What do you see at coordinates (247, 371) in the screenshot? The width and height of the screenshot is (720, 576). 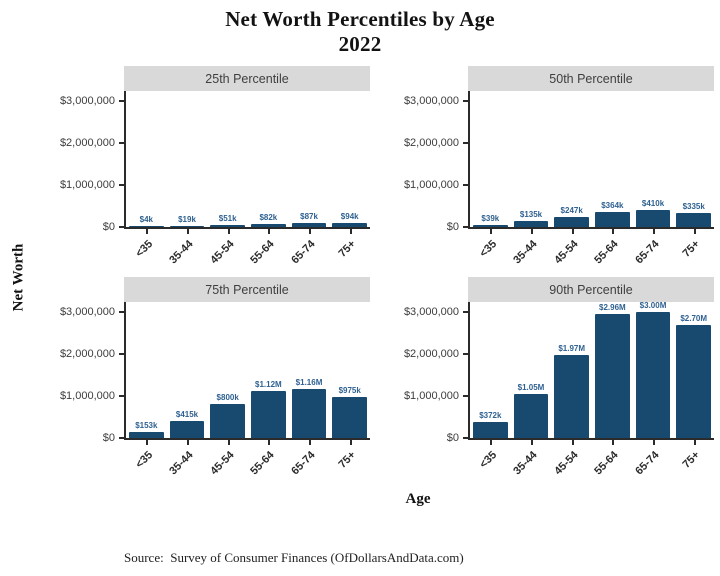 I see `plot-area: $153k $415k $800k $1.12M $1.16M $975k` at bounding box center [247, 371].